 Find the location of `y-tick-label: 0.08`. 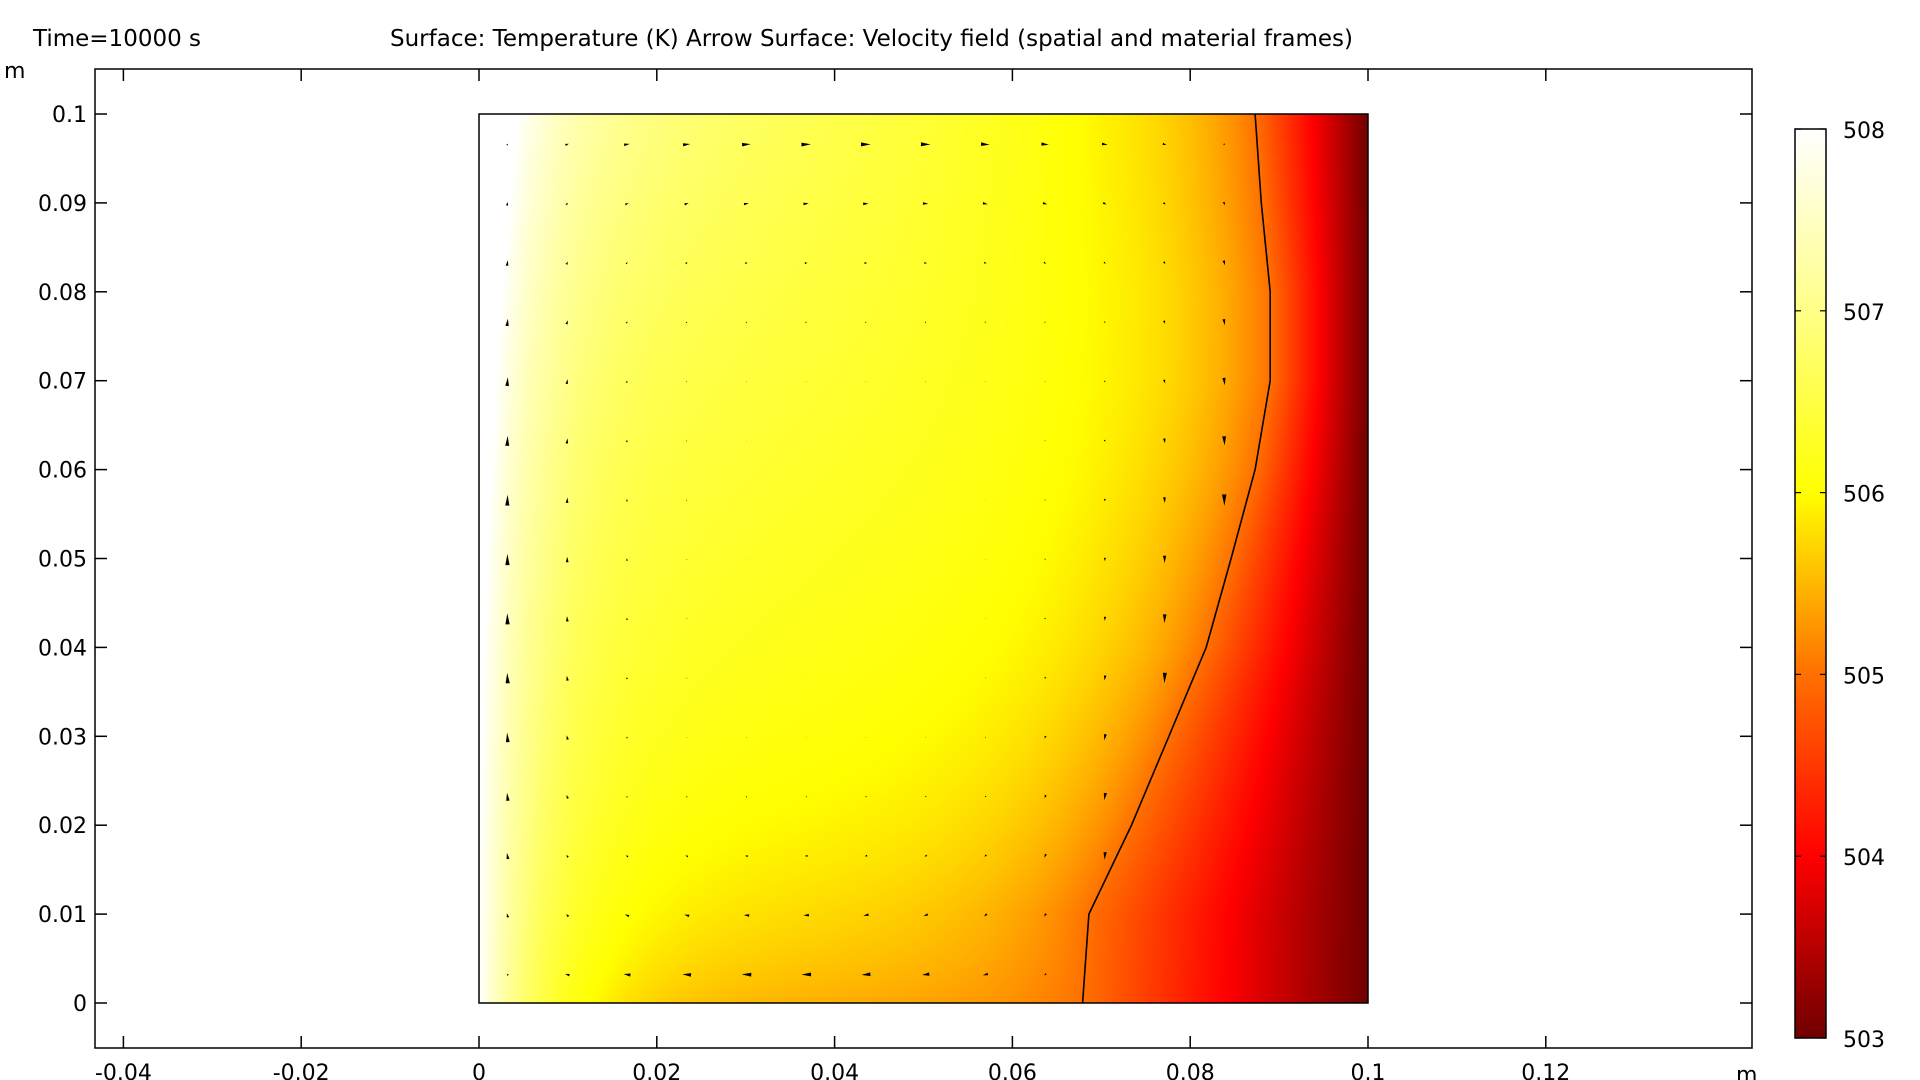

y-tick-label: 0.08 is located at coordinates (62, 293).